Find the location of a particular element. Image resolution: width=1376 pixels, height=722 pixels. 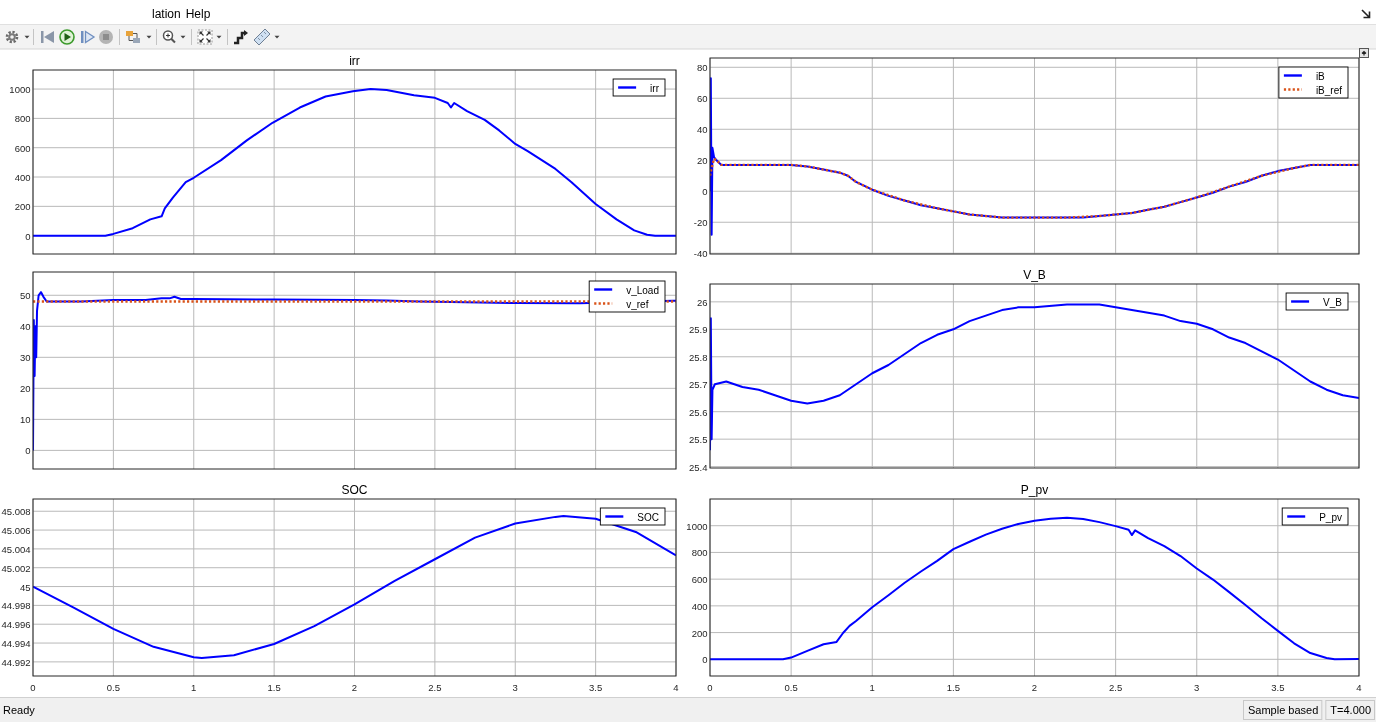

text: T=4.000 is located at coordinates (1350, 710).